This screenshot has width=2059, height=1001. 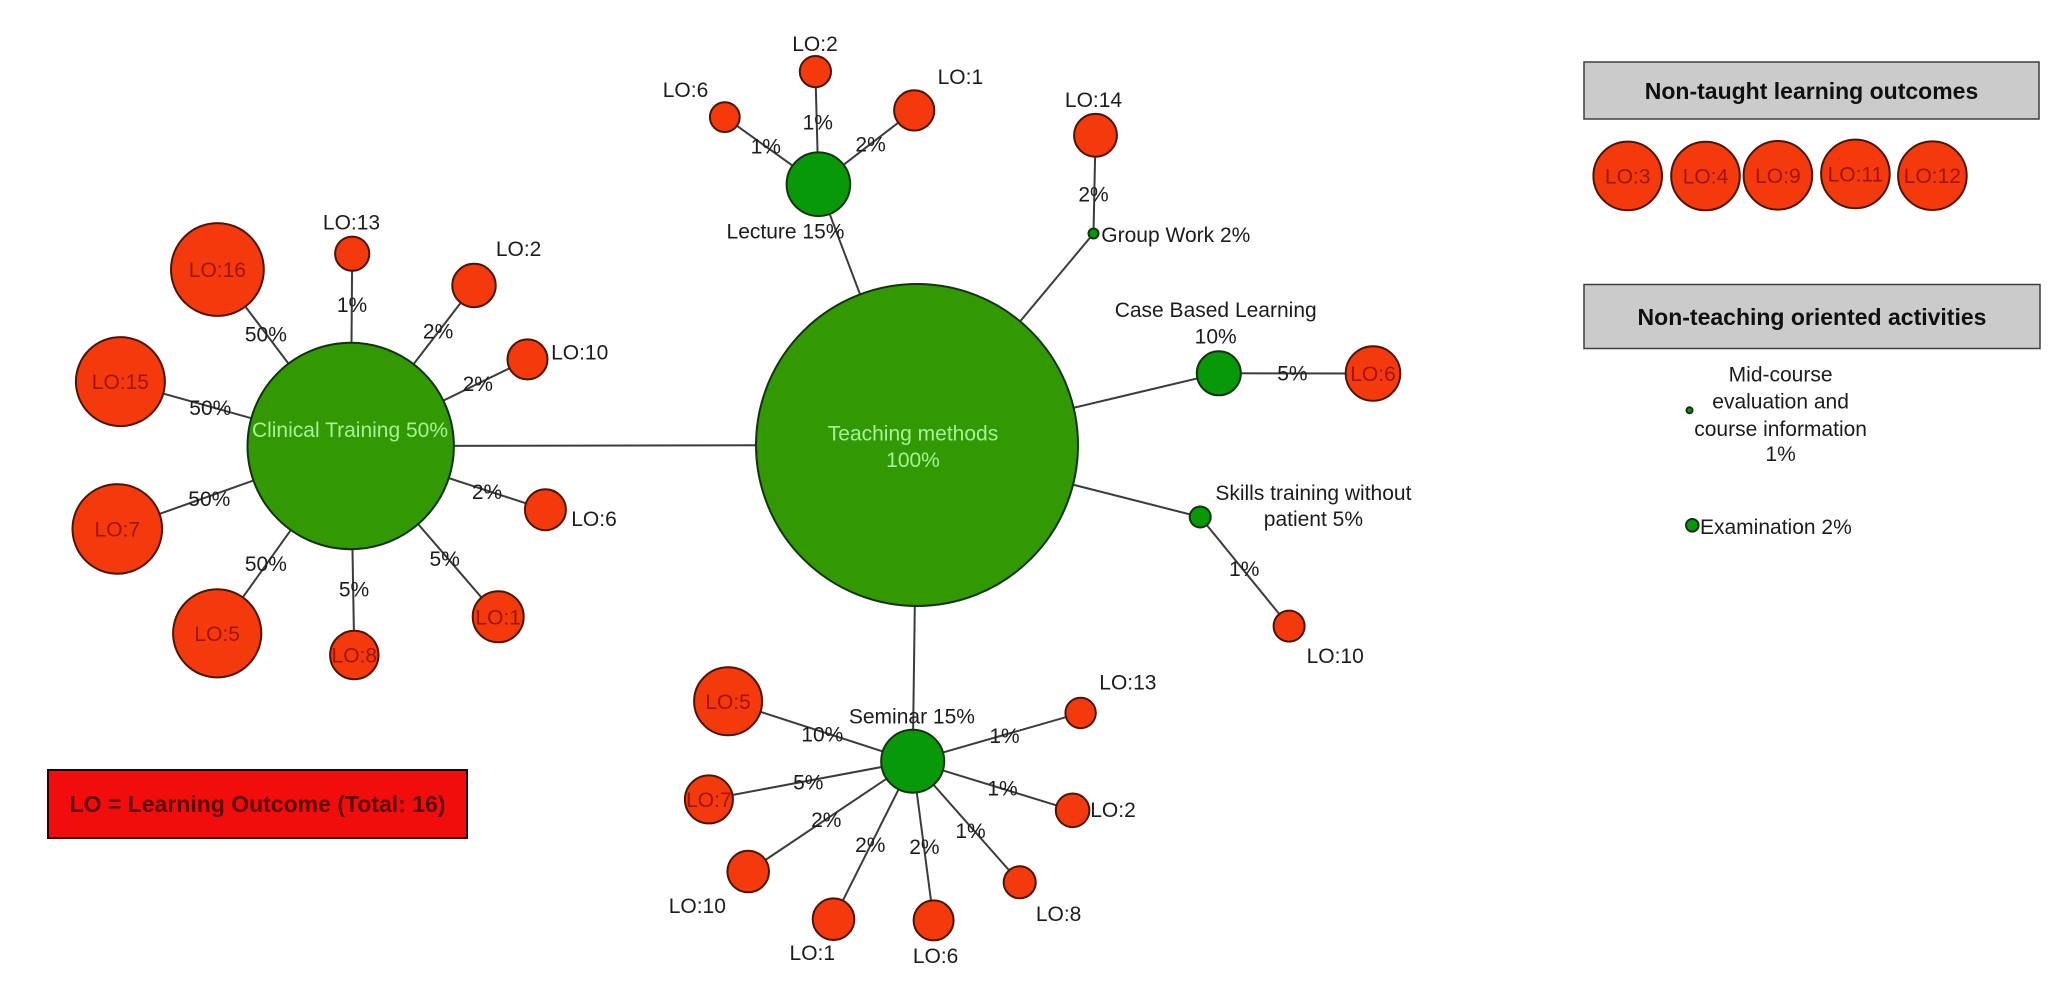 I want to click on svg-text: 100%, so click(x=913, y=460).